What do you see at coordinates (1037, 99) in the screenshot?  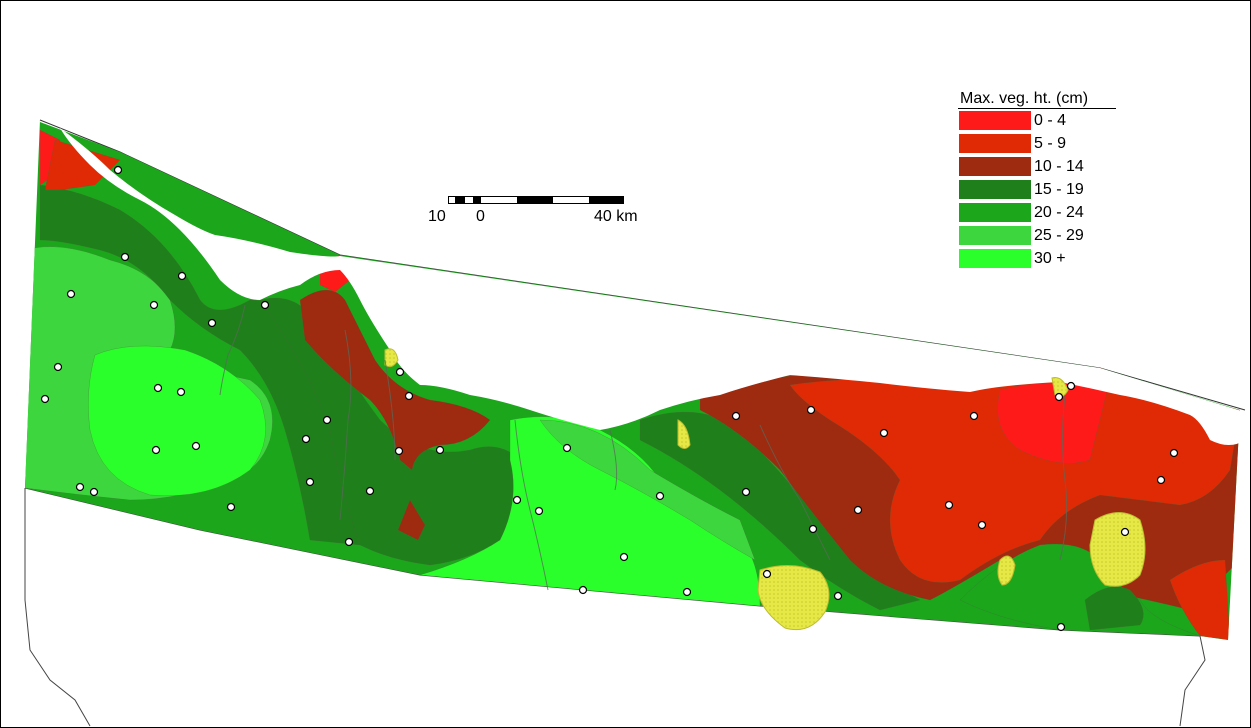 I see `legend-title: Max. veg. ht. (cm)` at bounding box center [1037, 99].